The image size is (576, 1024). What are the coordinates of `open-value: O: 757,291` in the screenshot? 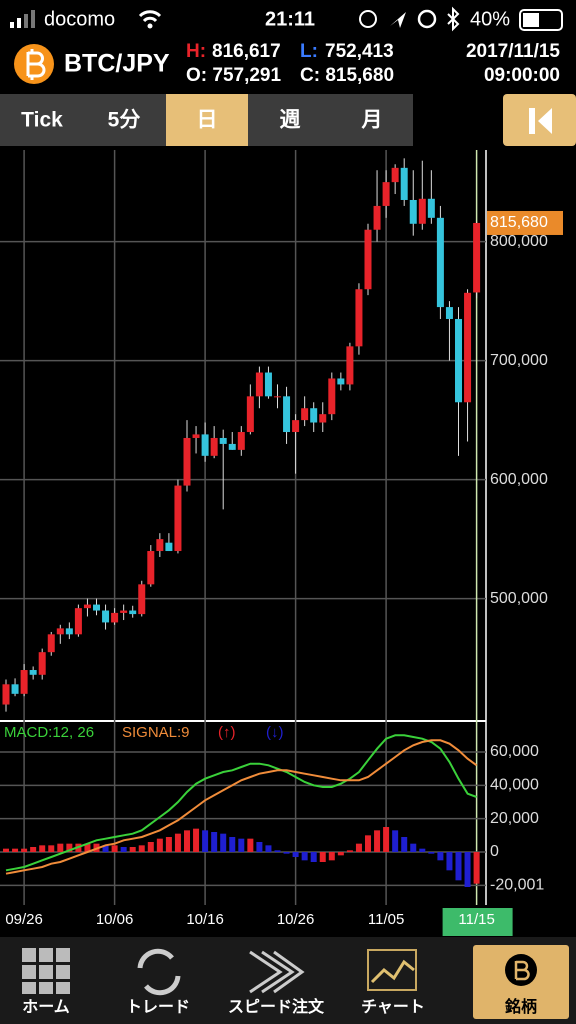 It's located at (233, 75).